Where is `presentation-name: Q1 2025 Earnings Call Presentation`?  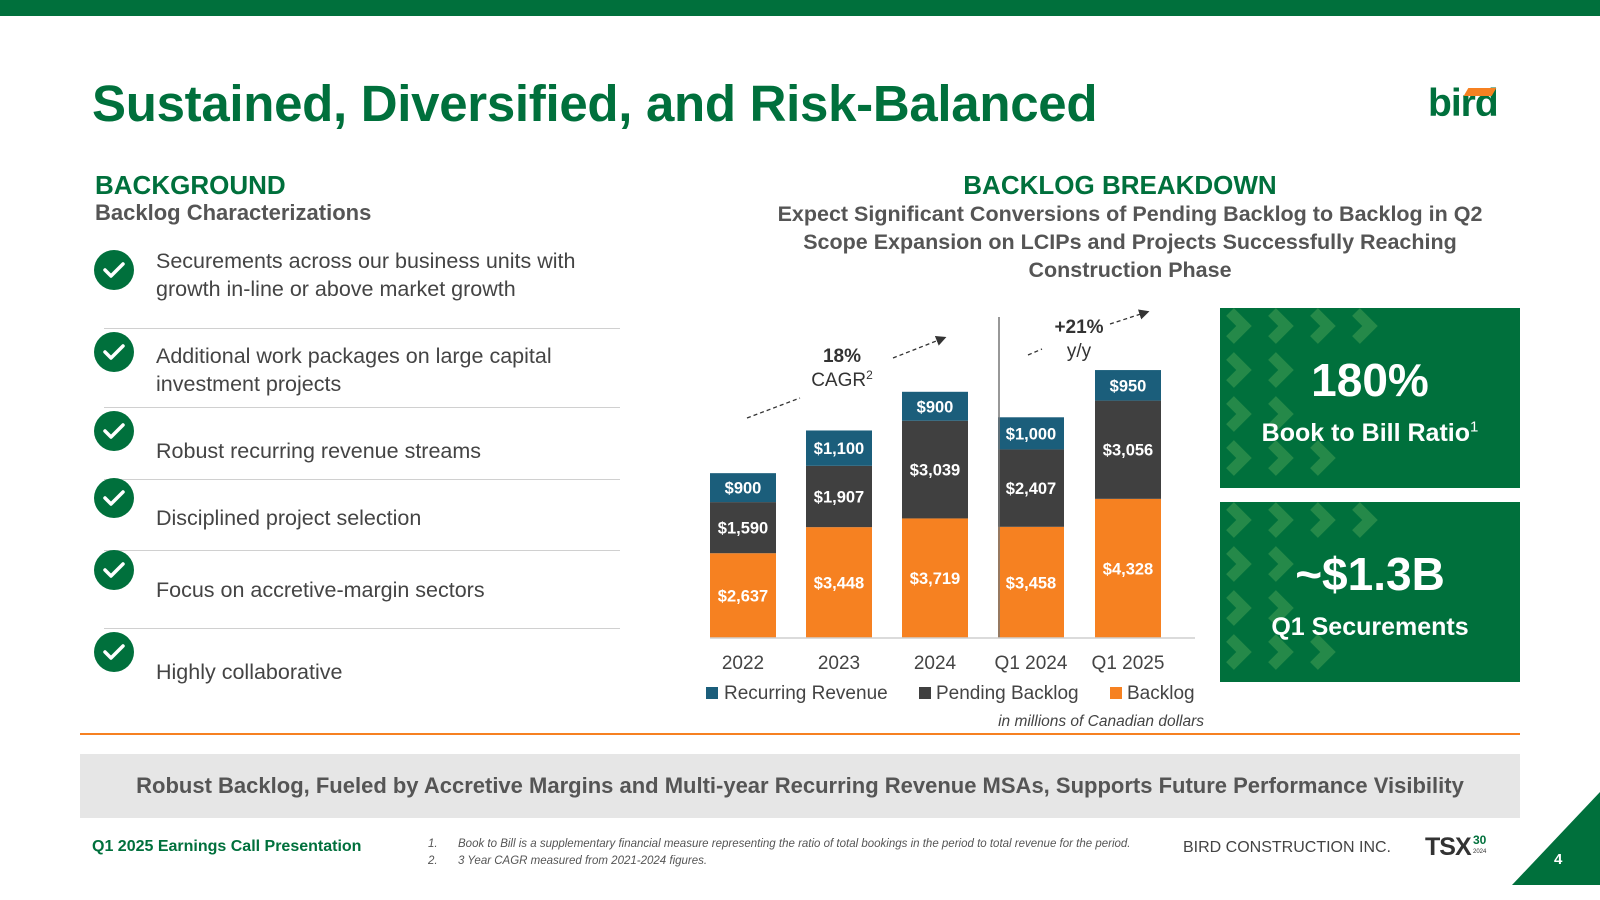
presentation-name: Q1 2025 Earnings Call Presentation is located at coordinates (227, 846).